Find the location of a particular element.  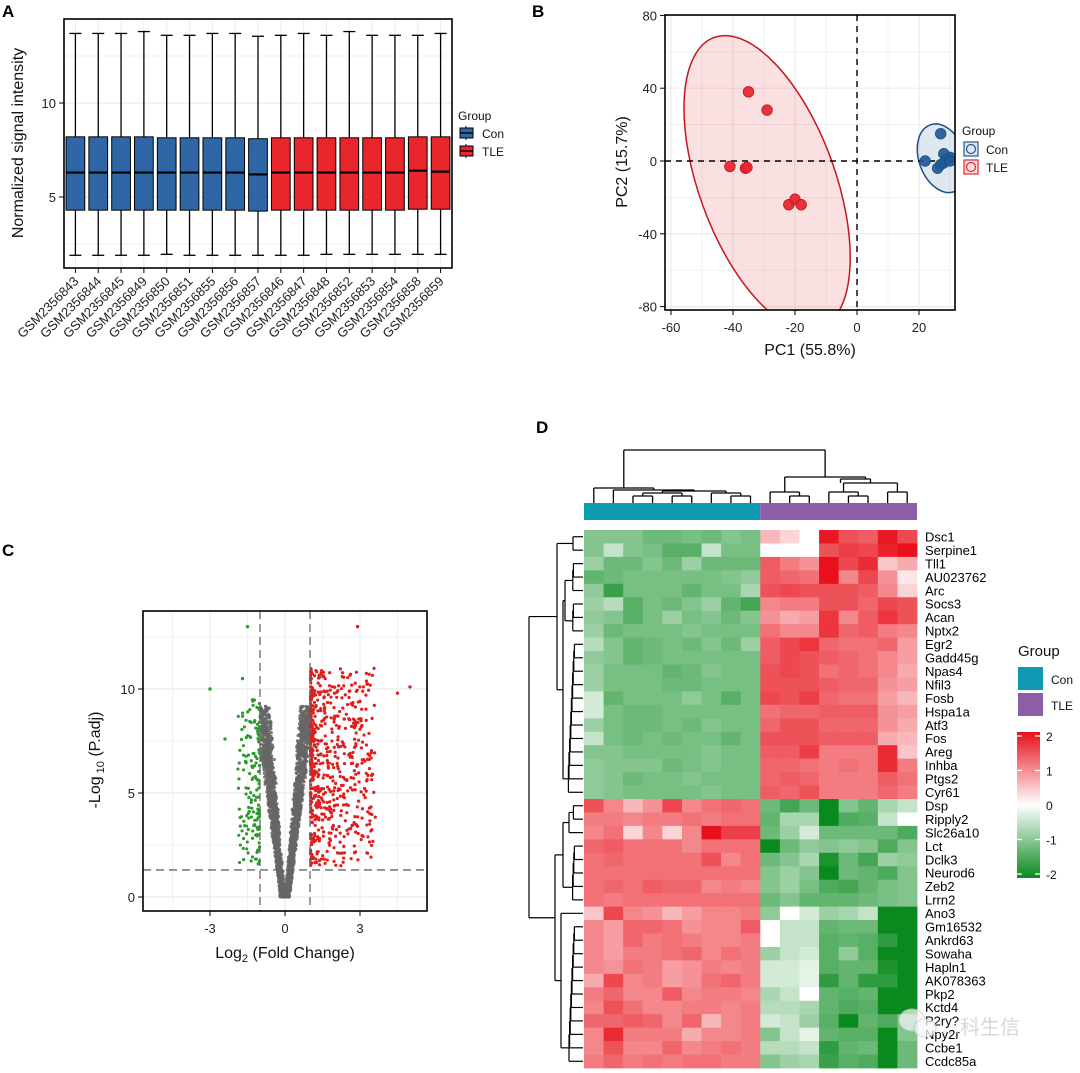

gene-label: Pkp2 is located at coordinates (940, 994).